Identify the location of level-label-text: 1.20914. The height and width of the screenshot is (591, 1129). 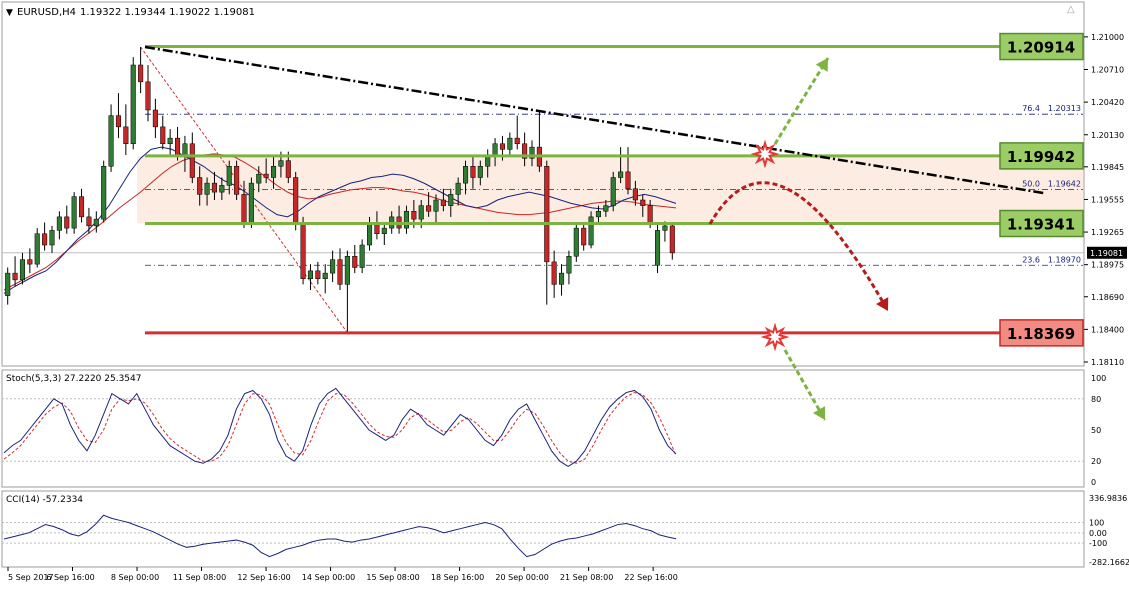
(1041, 48).